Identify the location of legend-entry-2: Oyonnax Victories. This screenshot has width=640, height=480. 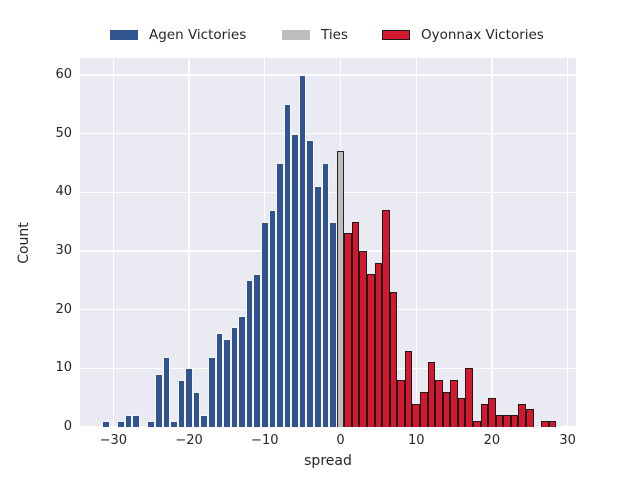
(463, 35).